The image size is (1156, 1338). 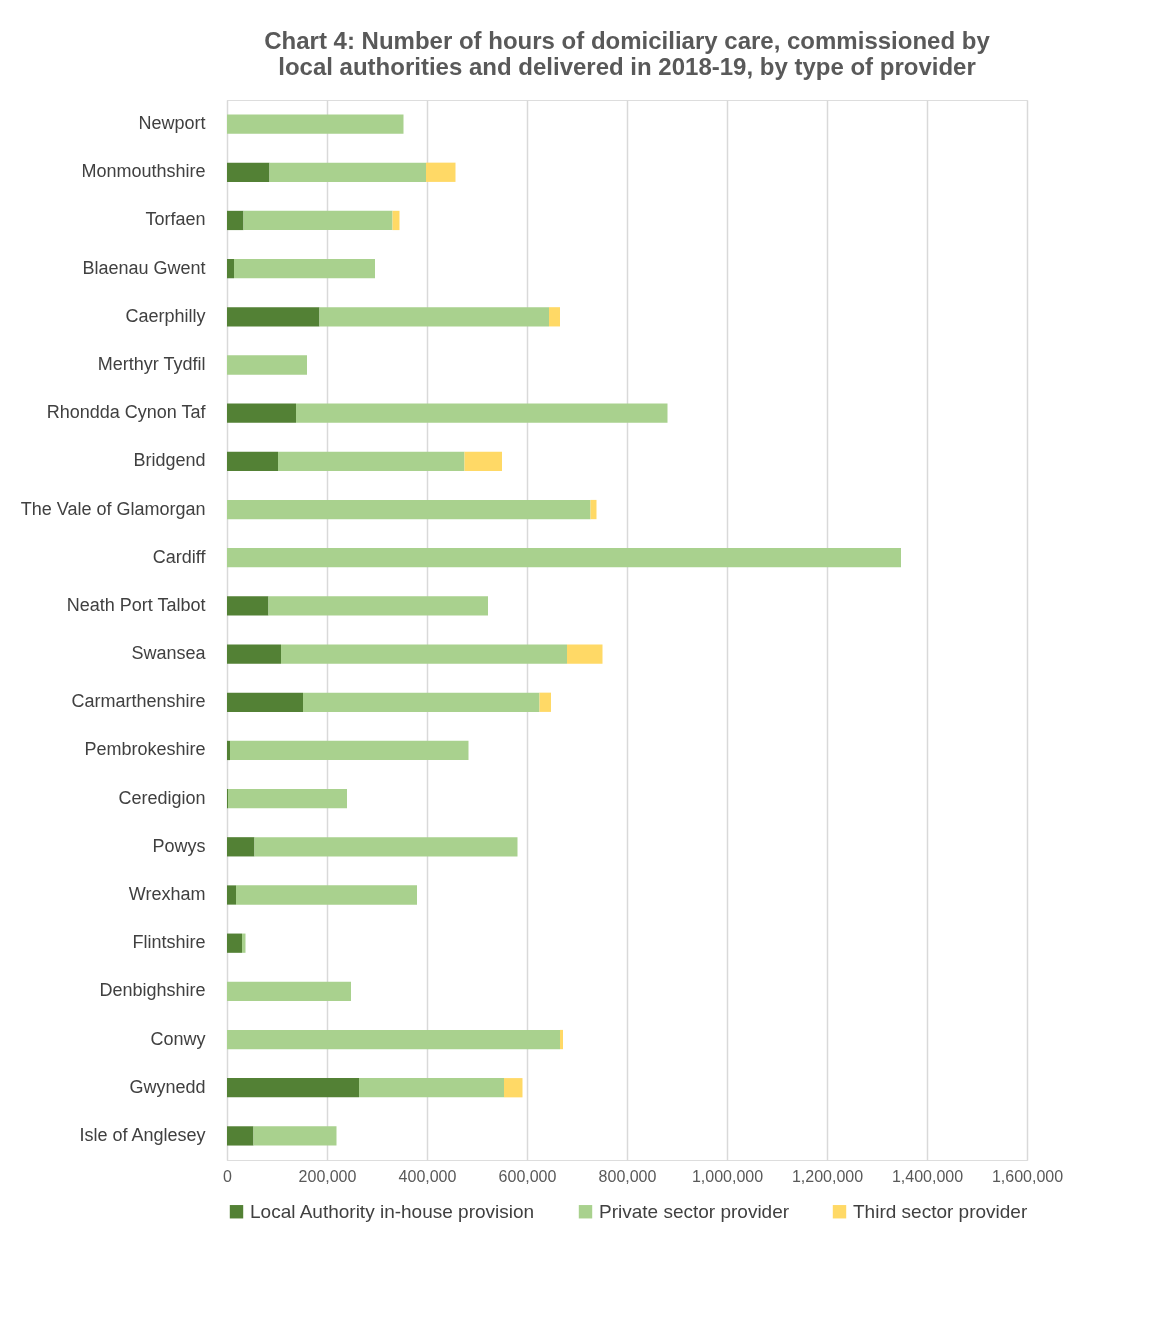 I want to click on y-tick-label: Neath Port Talbot, so click(x=136, y=604).